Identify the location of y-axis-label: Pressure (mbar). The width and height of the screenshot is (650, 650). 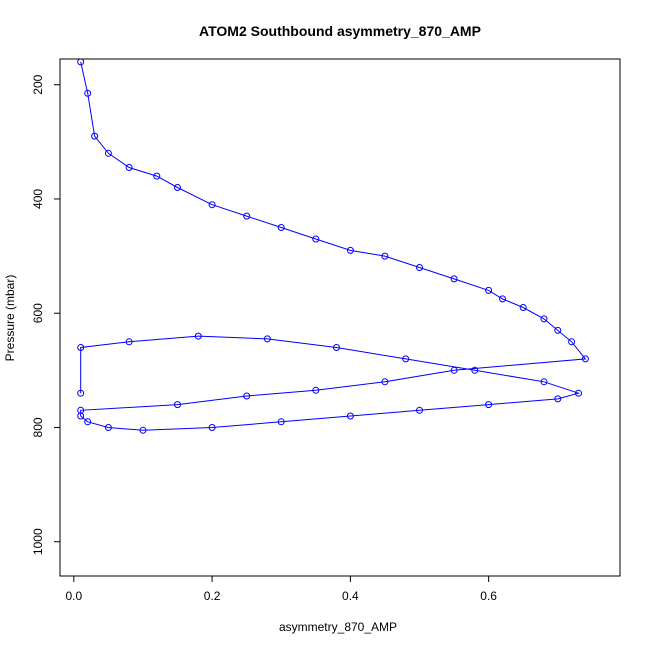
(10, 318).